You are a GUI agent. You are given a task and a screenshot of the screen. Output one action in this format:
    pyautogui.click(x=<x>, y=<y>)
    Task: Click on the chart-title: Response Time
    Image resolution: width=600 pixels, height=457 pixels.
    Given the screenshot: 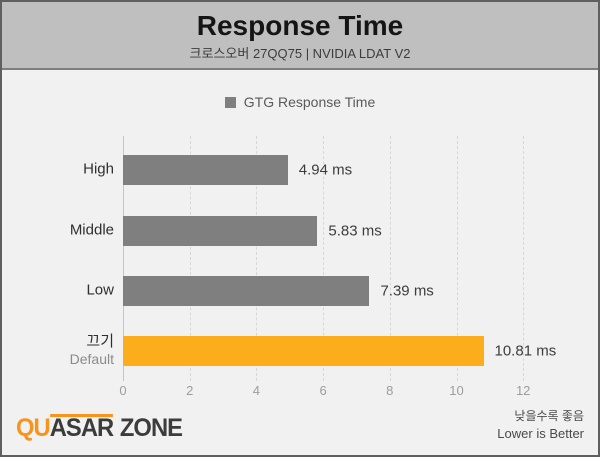 What is the action you would take?
    pyautogui.click(x=300, y=25)
    